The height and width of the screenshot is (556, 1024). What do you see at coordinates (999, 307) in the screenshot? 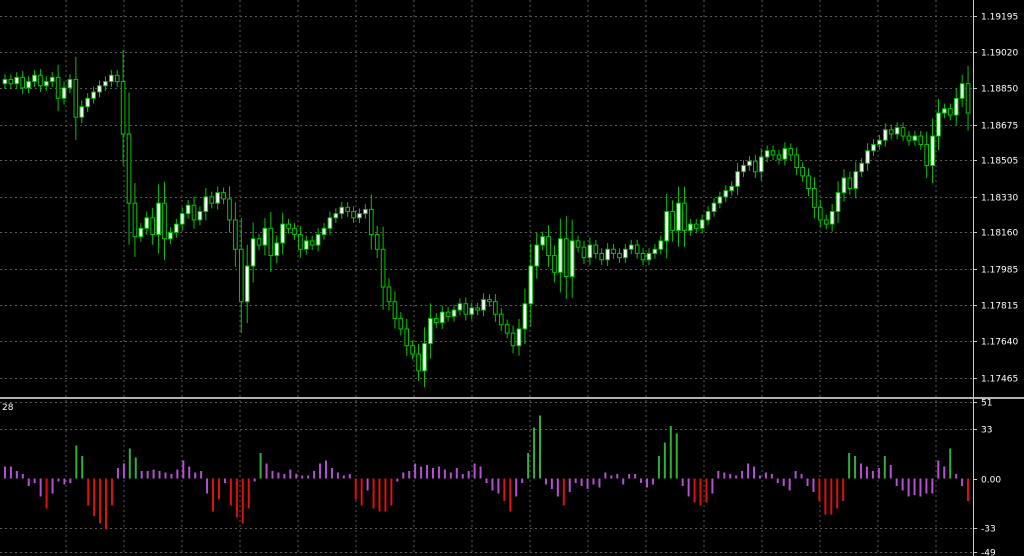
I see `price-tick-label: 1.17815` at bounding box center [999, 307].